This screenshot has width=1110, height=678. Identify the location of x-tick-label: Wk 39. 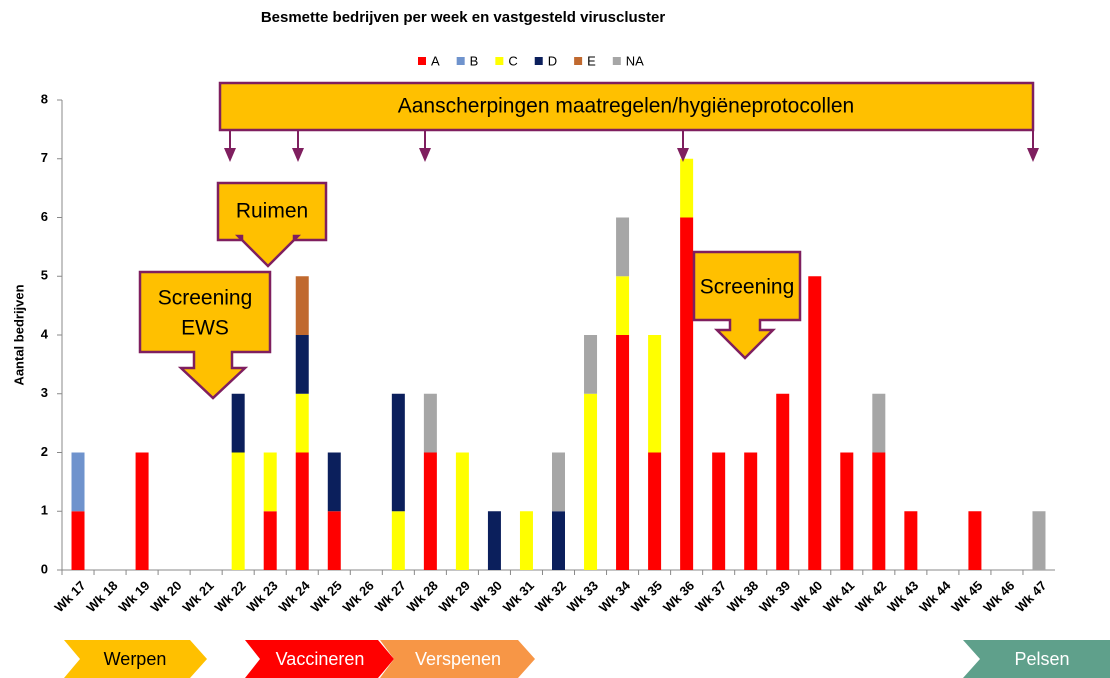
(774, 596).